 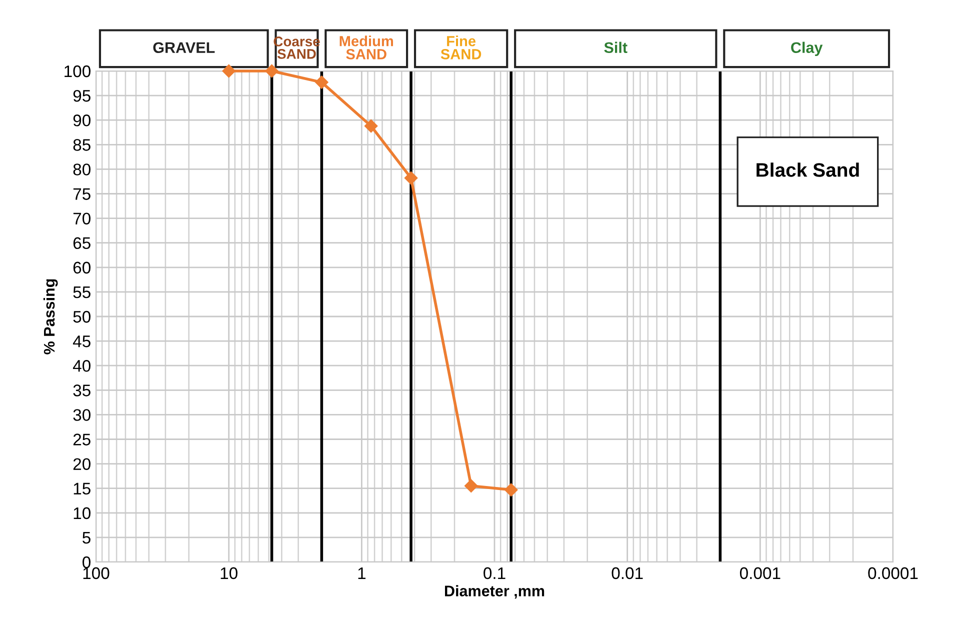 I want to click on x-tick-label: 0.001, so click(x=760, y=573).